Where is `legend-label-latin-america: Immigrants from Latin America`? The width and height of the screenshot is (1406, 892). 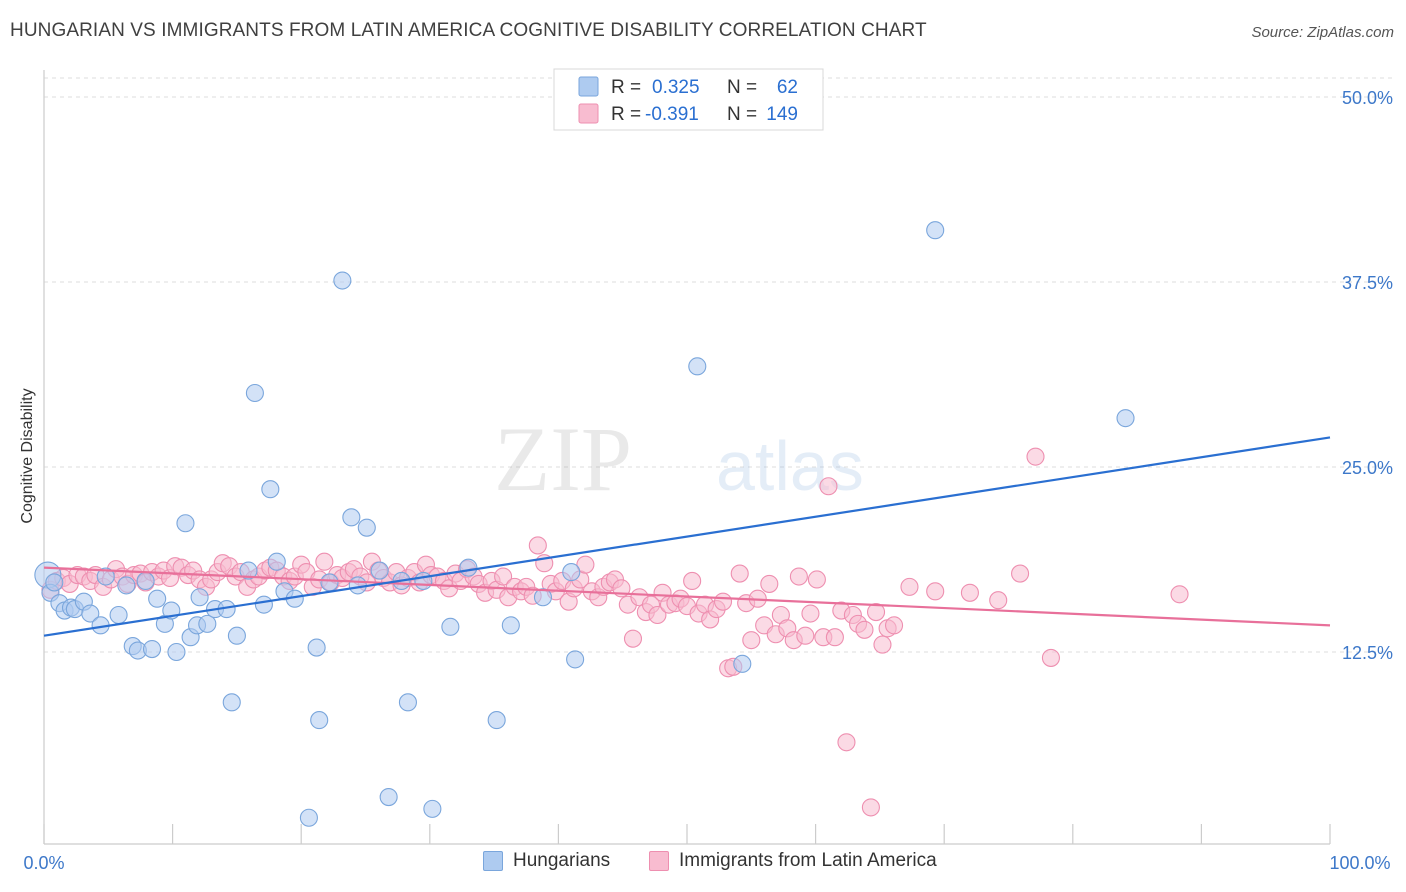 legend-label-latin-america: Immigrants from Latin America is located at coordinates (808, 860).